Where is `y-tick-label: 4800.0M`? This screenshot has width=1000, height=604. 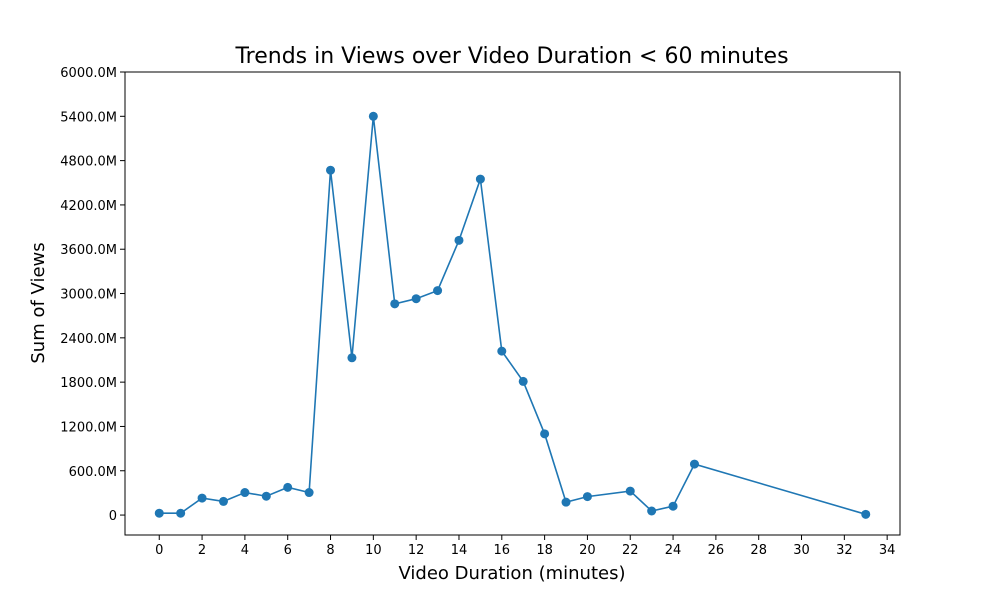
y-tick-label: 4800.0M is located at coordinates (88, 162).